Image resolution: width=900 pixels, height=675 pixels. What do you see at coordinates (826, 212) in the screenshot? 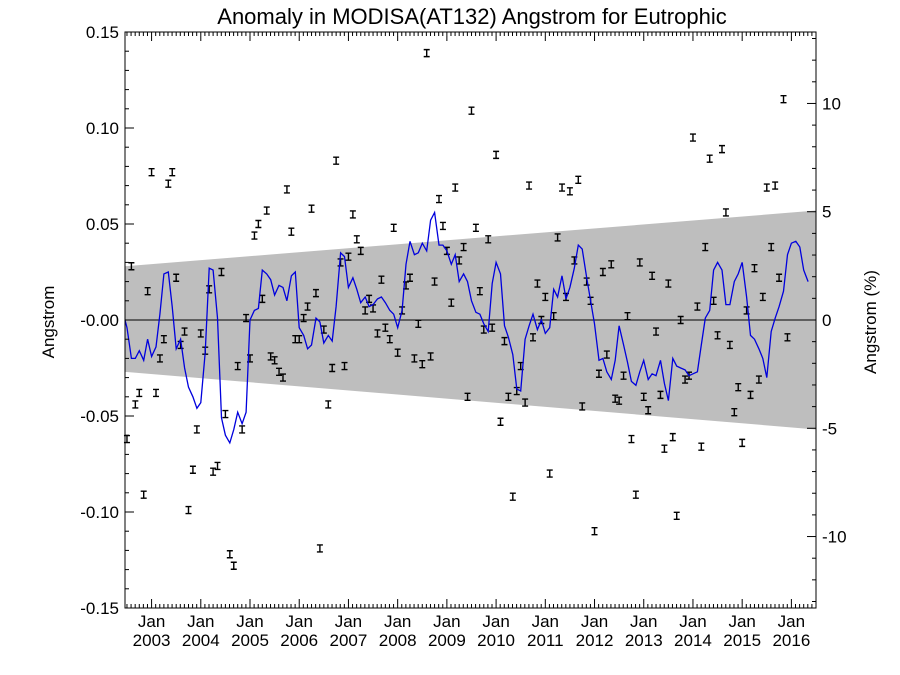
I see `right-tick-label: 5` at bounding box center [826, 212].